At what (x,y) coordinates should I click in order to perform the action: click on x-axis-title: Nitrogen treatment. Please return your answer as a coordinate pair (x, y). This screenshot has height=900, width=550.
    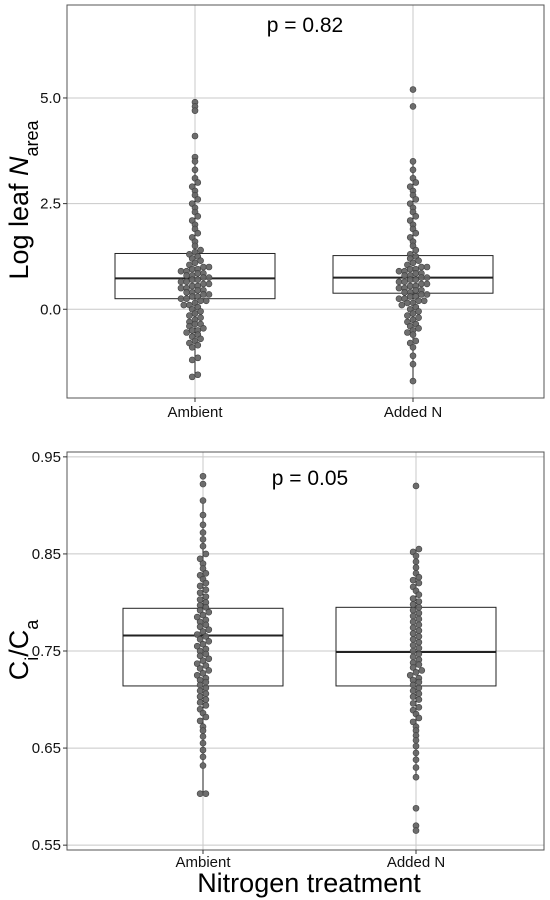
    Looking at the image, I should click on (309, 883).